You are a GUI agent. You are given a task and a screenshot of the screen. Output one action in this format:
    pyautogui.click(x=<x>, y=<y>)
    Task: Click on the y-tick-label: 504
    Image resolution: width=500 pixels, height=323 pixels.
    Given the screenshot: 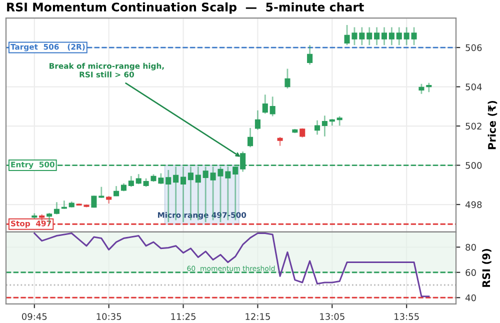 What is the action you would take?
    pyautogui.click(x=474, y=87)
    